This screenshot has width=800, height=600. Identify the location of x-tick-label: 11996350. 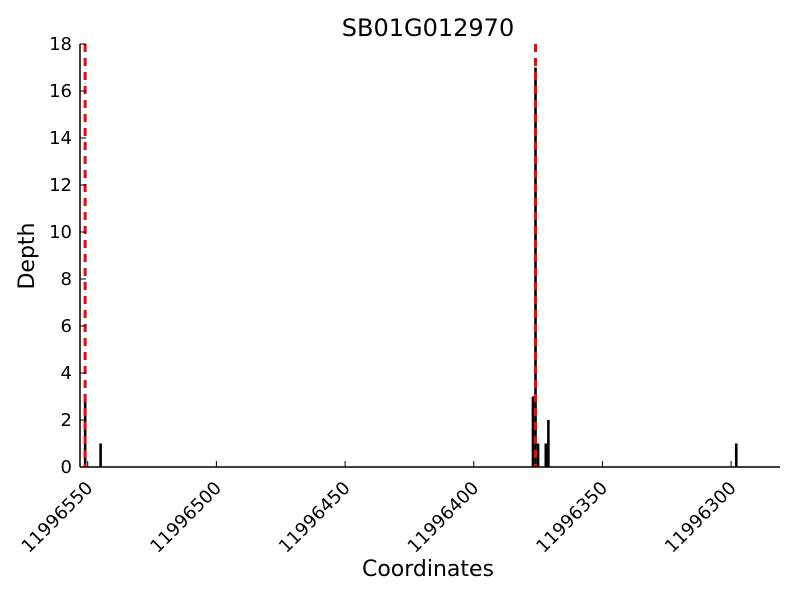
(572, 518).